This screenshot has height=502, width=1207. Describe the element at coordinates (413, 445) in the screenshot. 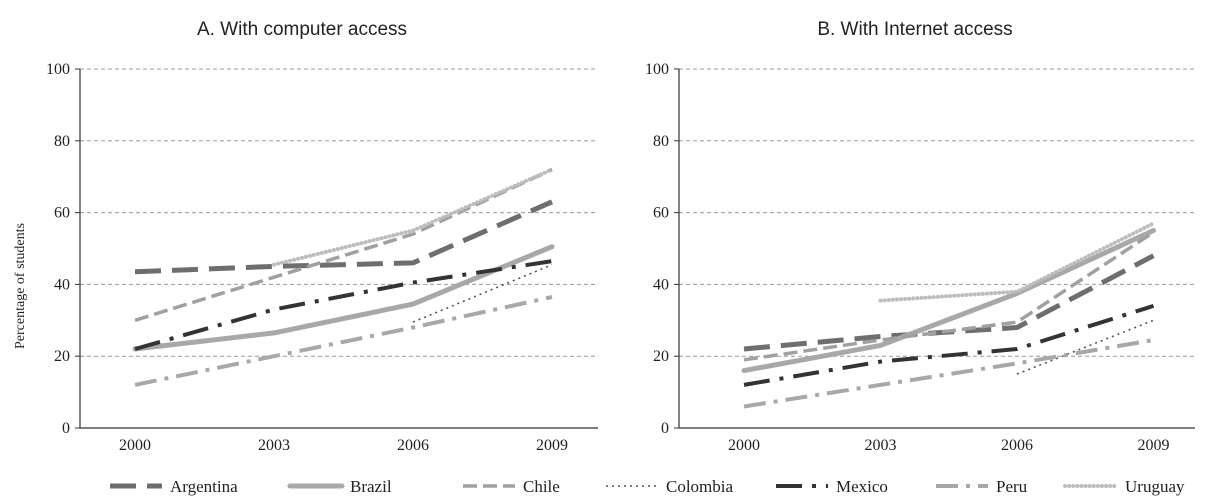

I see `panel-a-x-tick-label: 2006` at that location.